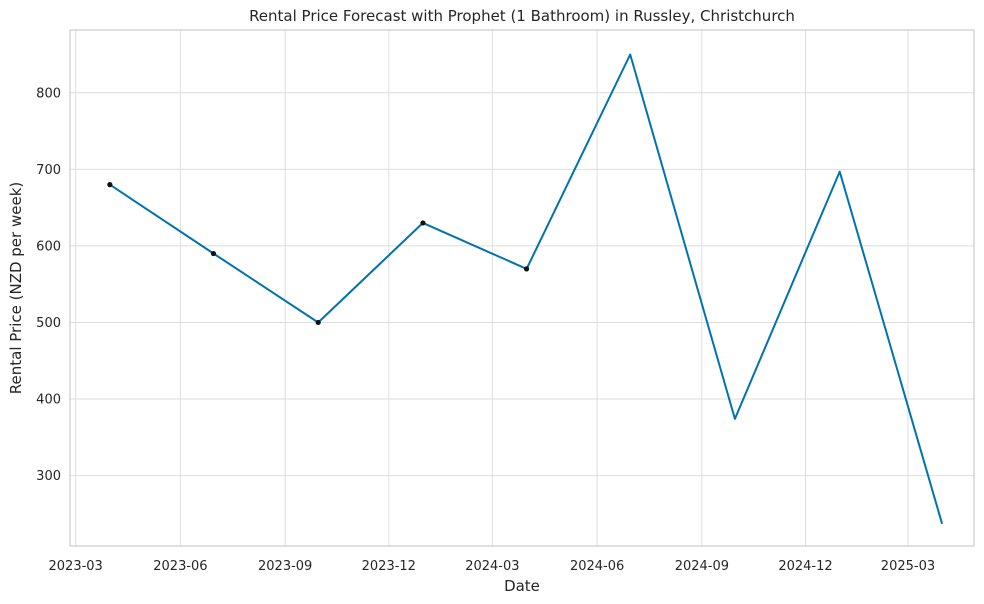  I want to click on y-tick-label: 600, so click(48, 246).